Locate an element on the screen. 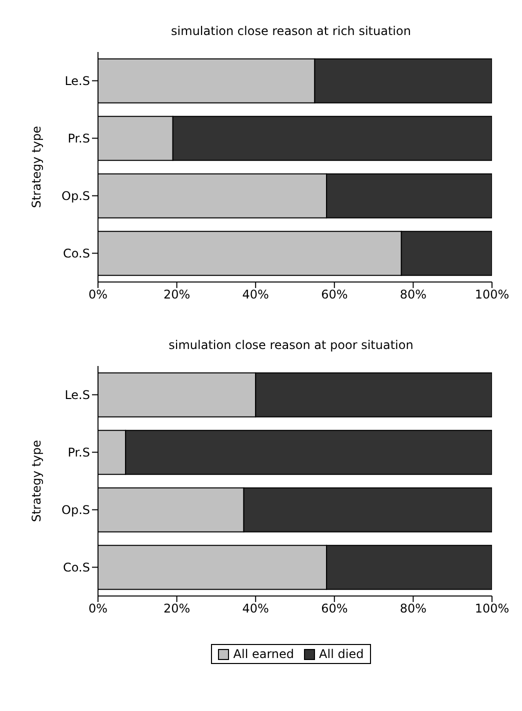  legend-label: All died is located at coordinates (341, 654).